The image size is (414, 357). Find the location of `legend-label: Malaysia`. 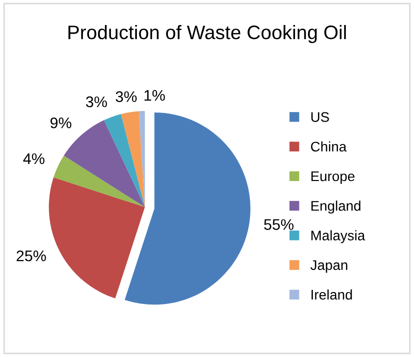

legend-label: Malaysia is located at coordinates (338, 237).